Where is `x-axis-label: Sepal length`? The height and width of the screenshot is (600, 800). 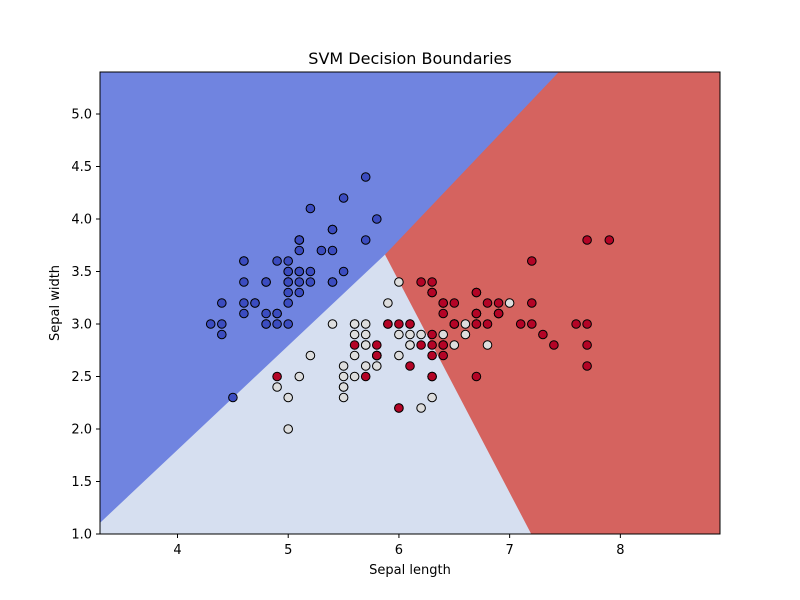 x-axis-label: Sepal length is located at coordinates (410, 570).